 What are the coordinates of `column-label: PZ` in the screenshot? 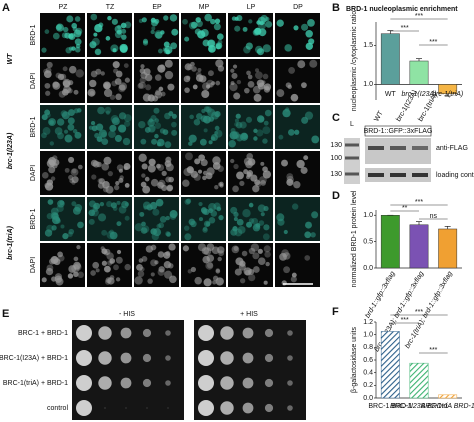 It's located at (64, 7).